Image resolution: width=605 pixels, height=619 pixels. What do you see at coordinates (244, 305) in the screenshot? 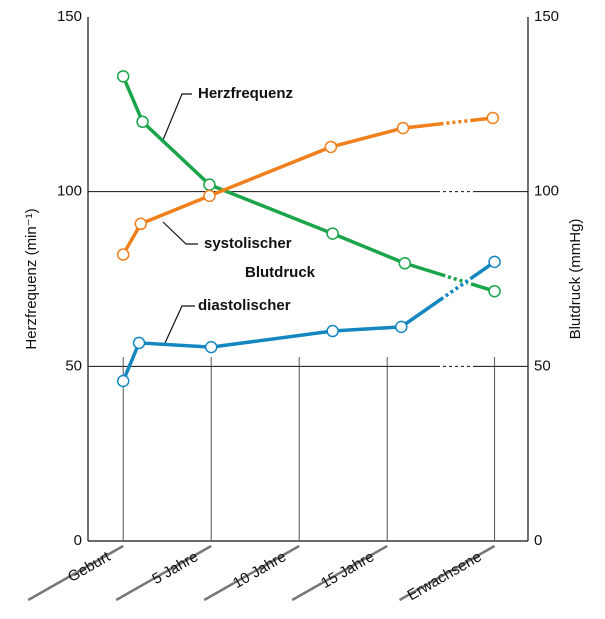
I see `series-label: diastolischer` at bounding box center [244, 305].